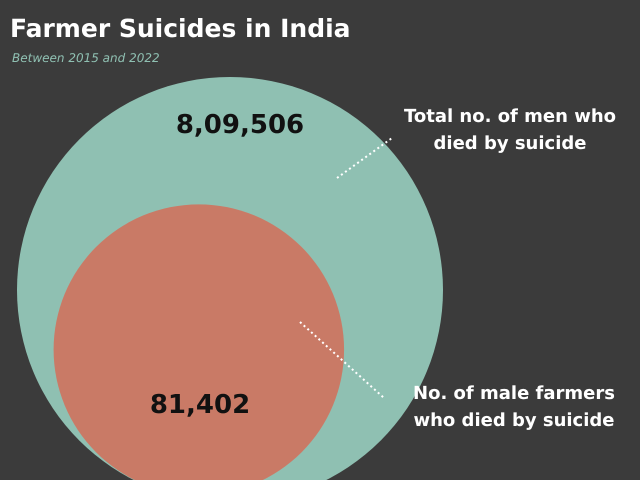 This screenshot has width=640, height=480. Describe the element at coordinates (514, 407) in the screenshot. I see `category-label: No. of male farmers who died by suicide` at that location.